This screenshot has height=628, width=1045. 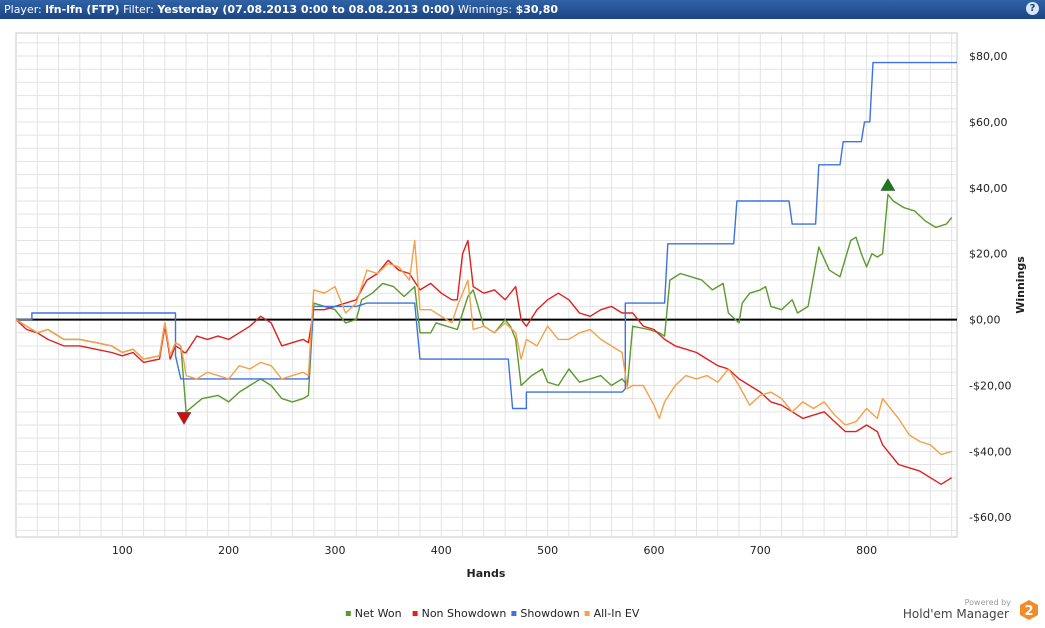 I want to click on winnings-label: Winnings:, so click(x=485, y=9).